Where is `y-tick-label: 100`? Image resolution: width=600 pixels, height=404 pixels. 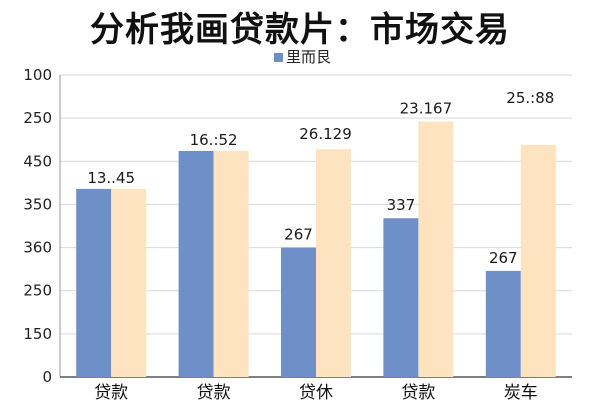 y-tick-label: 100 is located at coordinates (37, 75).